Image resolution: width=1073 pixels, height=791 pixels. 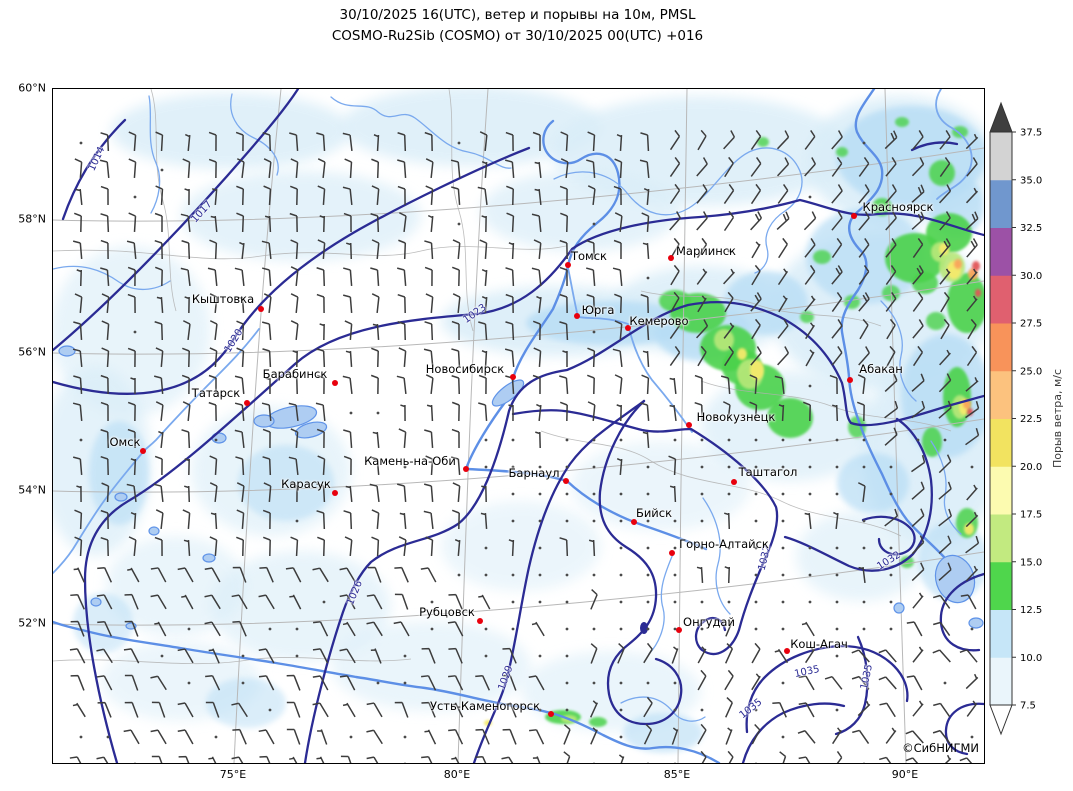 What do you see at coordinates (67, 351) in the screenshot?
I see `lake` at bounding box center [67, 351].